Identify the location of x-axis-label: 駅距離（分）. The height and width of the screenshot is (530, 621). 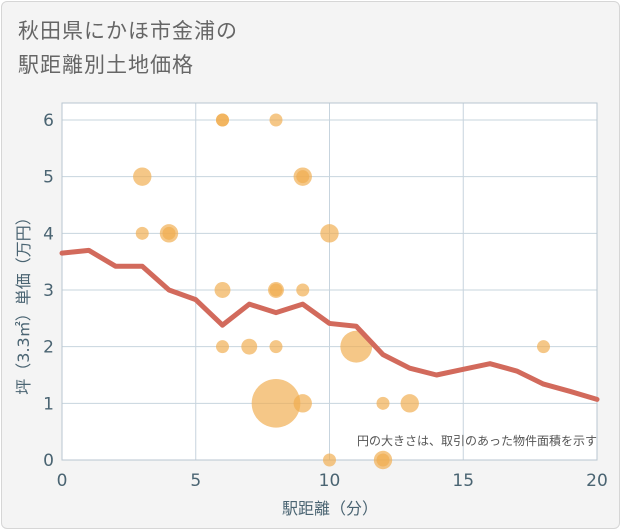
(330, 508).